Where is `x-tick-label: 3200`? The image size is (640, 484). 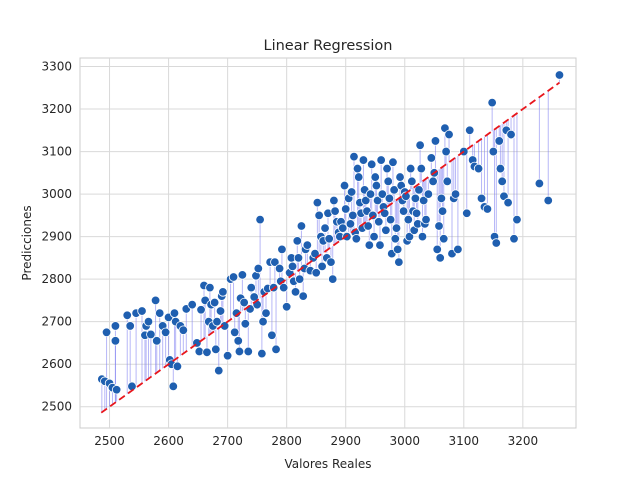
x-tick-label: 3200 is located at coordinates (523, 441).